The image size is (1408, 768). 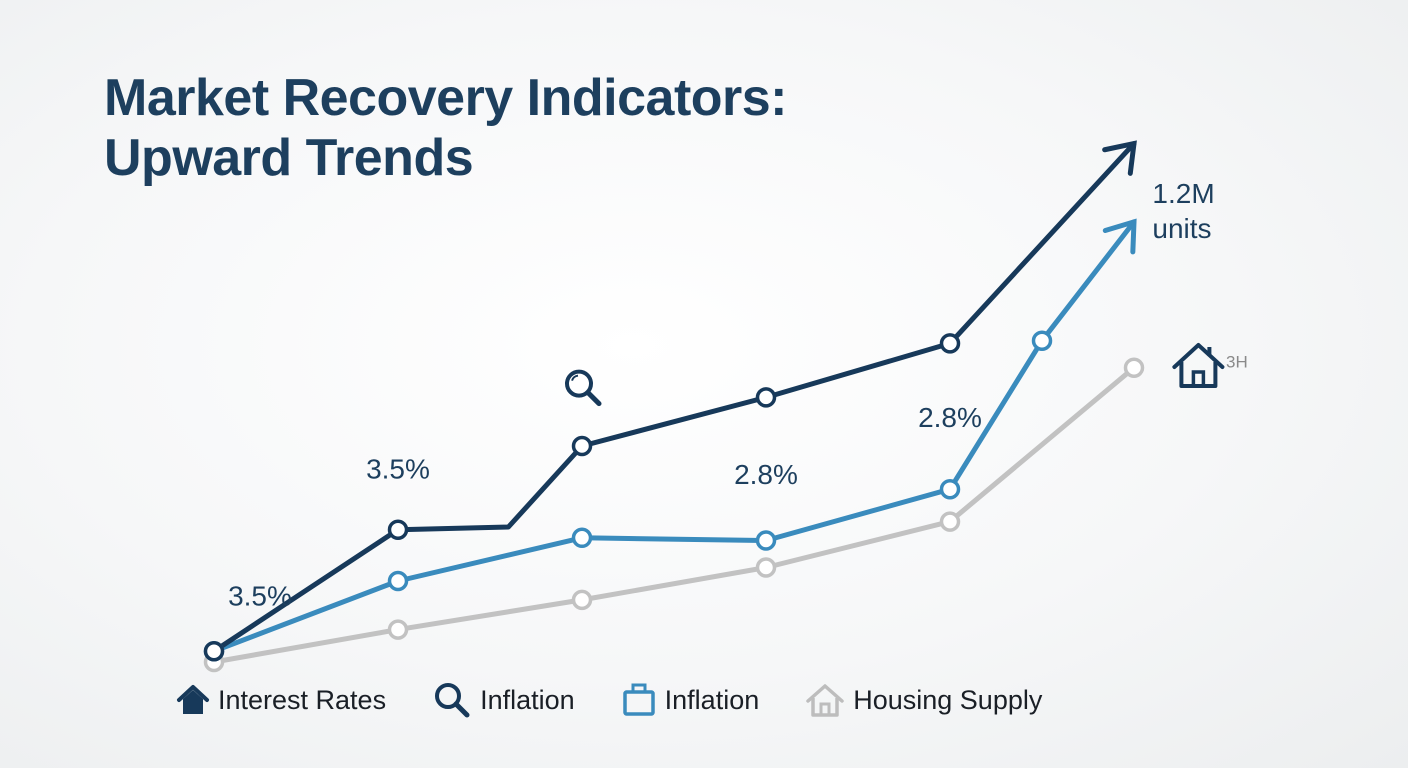 I want to click on legend-label: Interest Rates, so click(x=302, y=699).